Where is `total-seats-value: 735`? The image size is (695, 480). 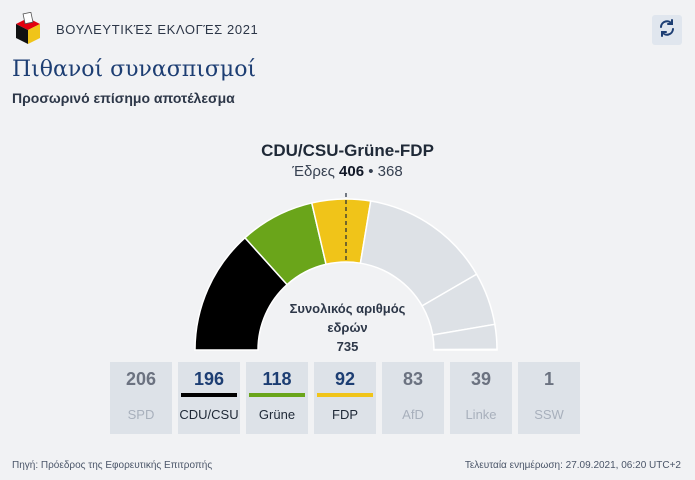 total-seats-value: 735 is located at coordinates (347, 346).